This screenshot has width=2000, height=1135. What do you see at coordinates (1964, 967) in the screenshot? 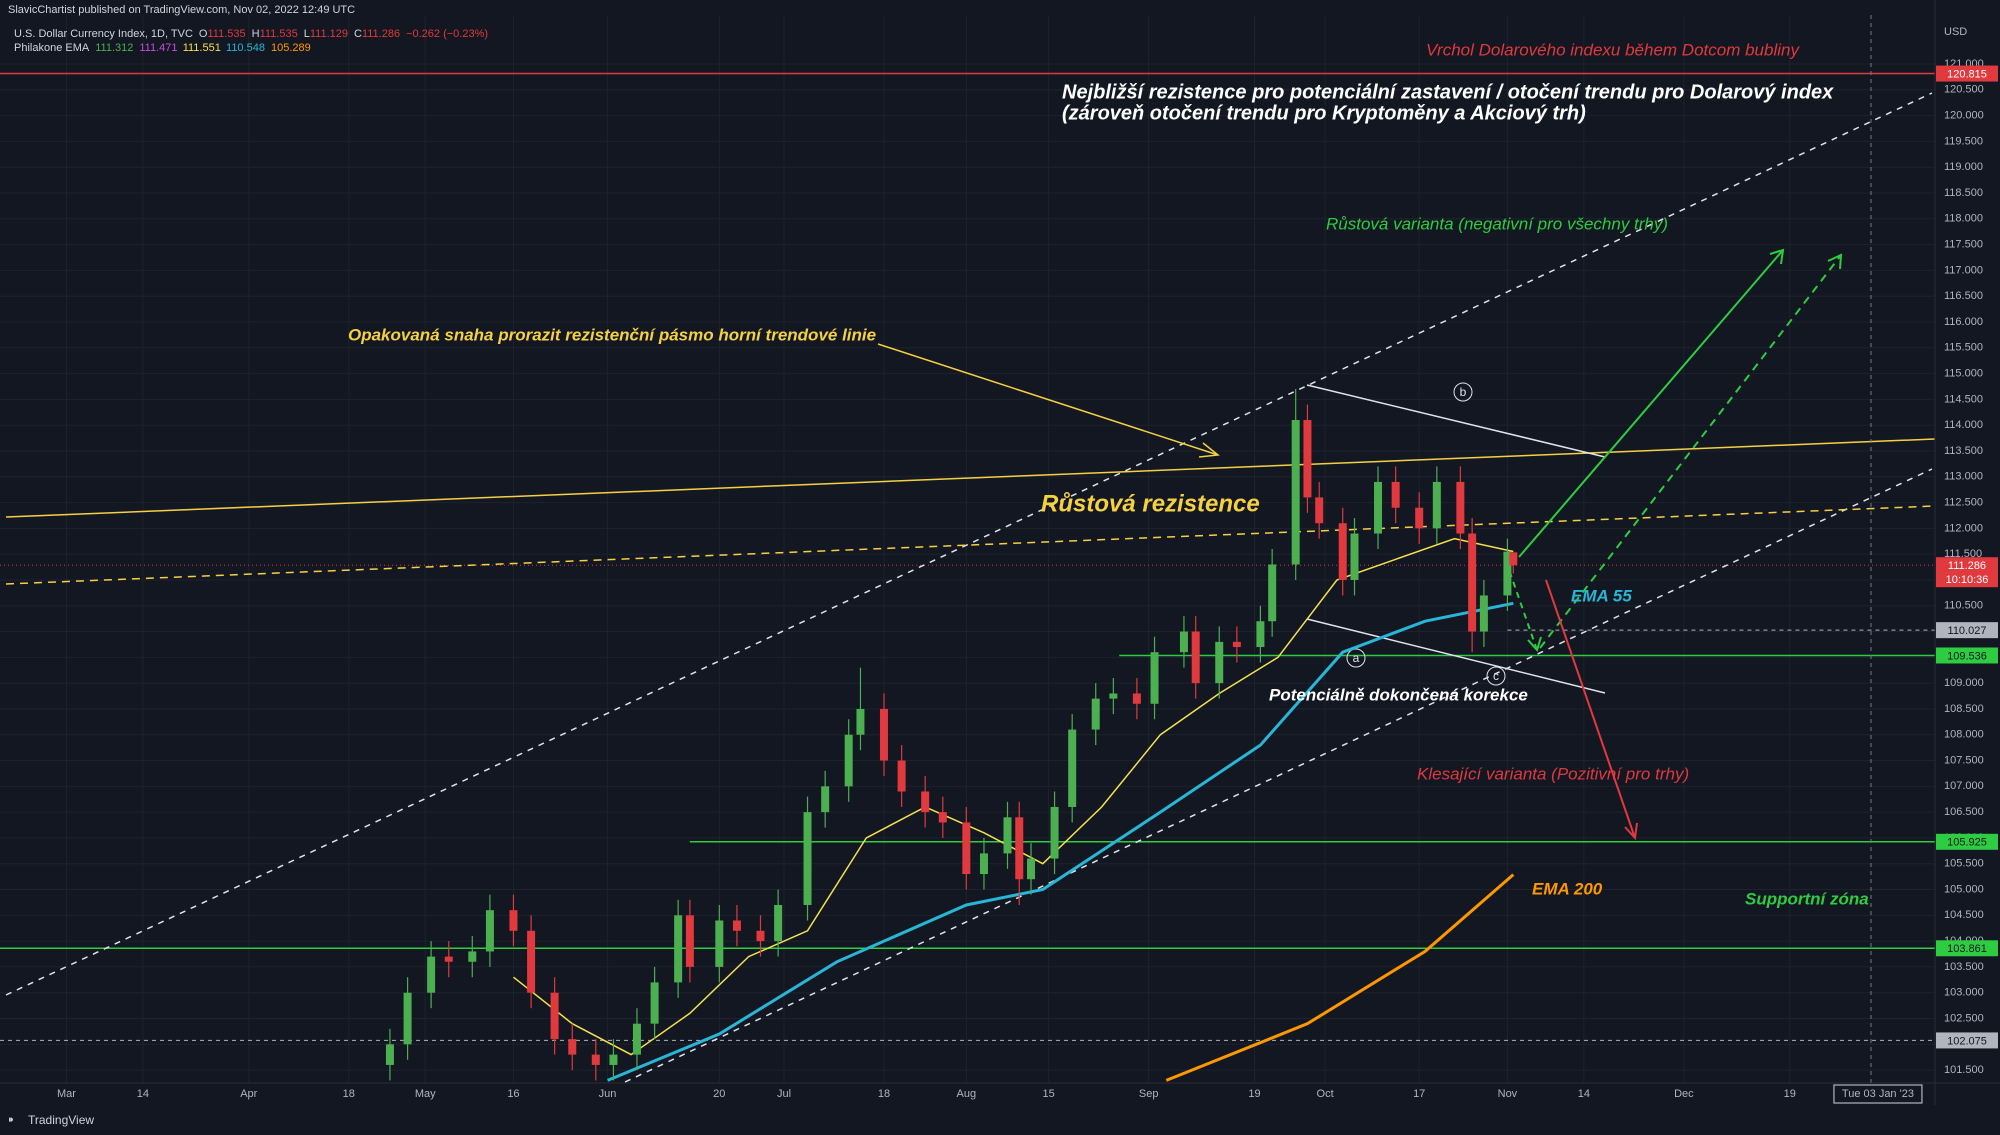
I see `y-tick-label: 103.500` at bounding box center [1964, 967].